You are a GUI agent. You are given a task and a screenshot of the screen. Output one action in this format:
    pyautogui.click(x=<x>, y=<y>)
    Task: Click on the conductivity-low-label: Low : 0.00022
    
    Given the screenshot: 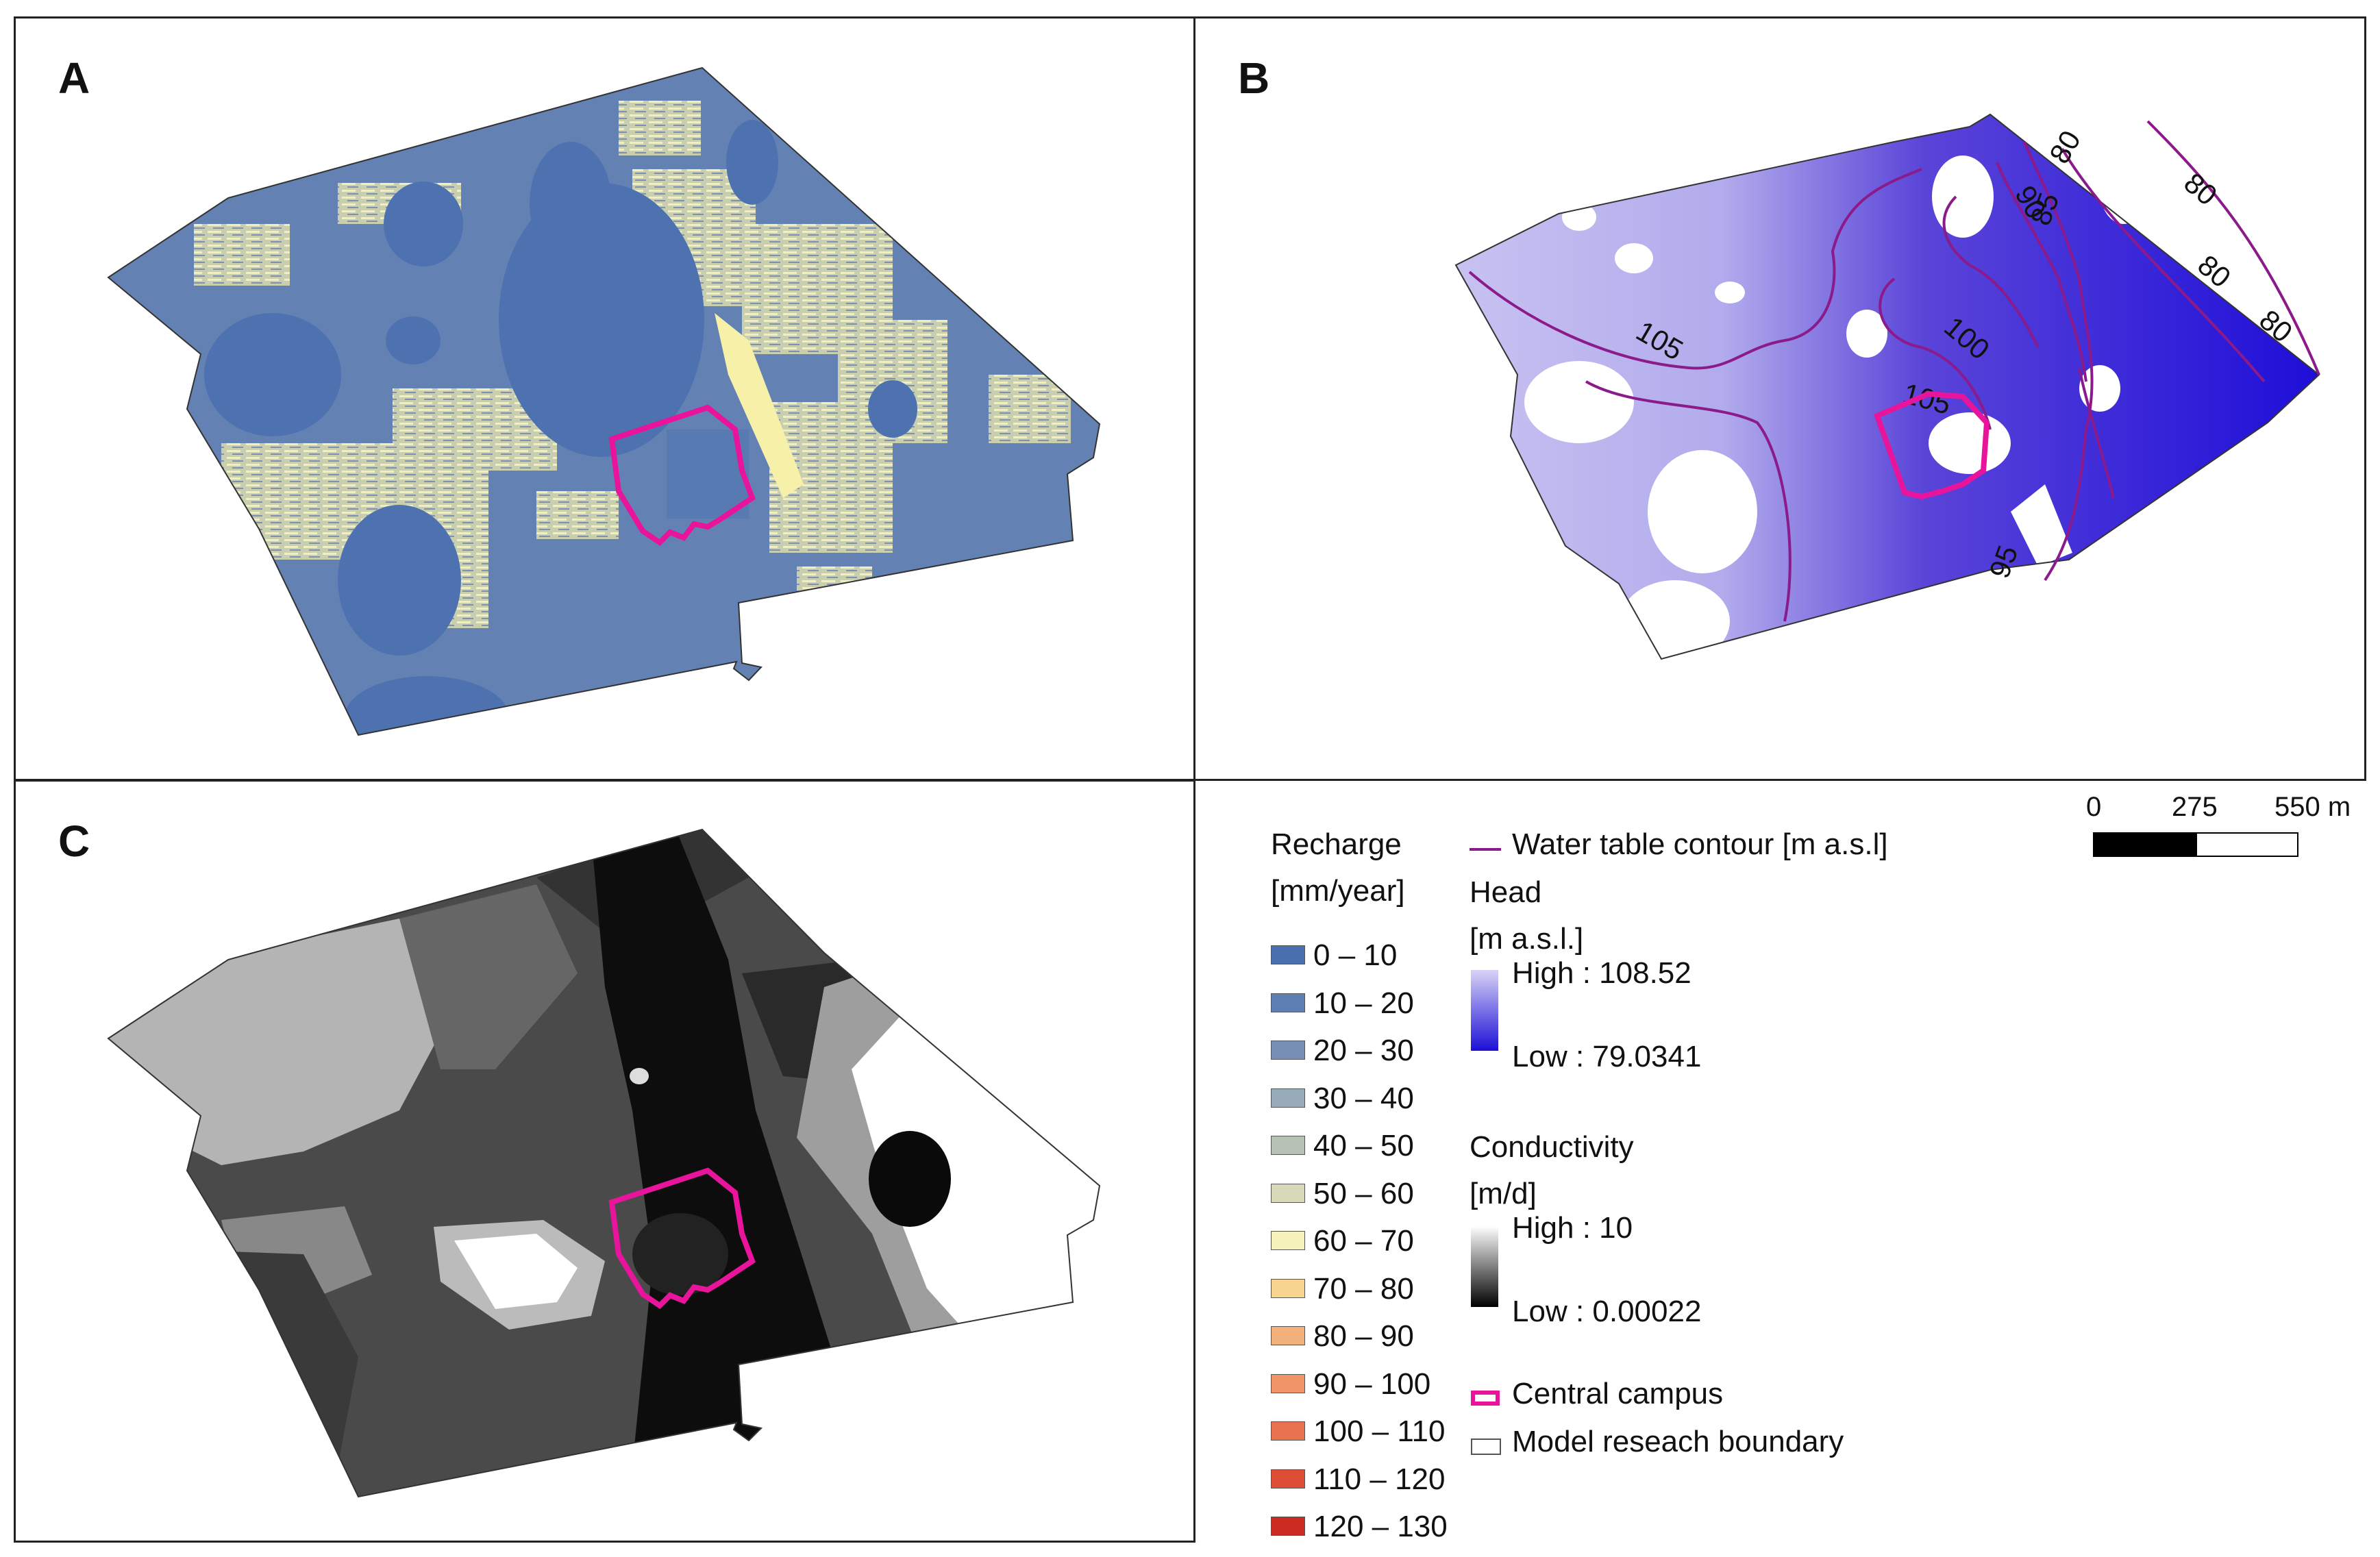 What is the action you would take?
    pyautogui.click(x=1607, y=1311)
    